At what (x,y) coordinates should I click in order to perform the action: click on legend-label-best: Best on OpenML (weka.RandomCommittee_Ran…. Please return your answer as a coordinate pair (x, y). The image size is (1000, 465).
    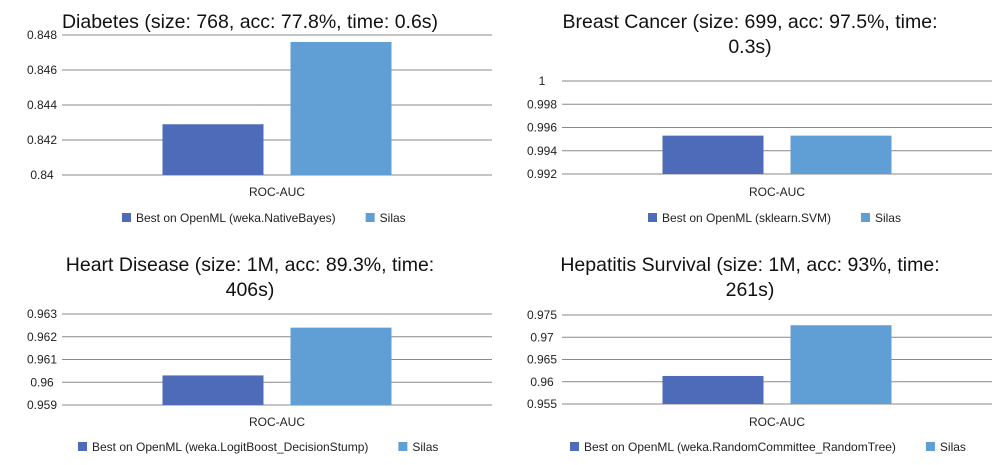
    Looking at the image, I should click on (740, 447).